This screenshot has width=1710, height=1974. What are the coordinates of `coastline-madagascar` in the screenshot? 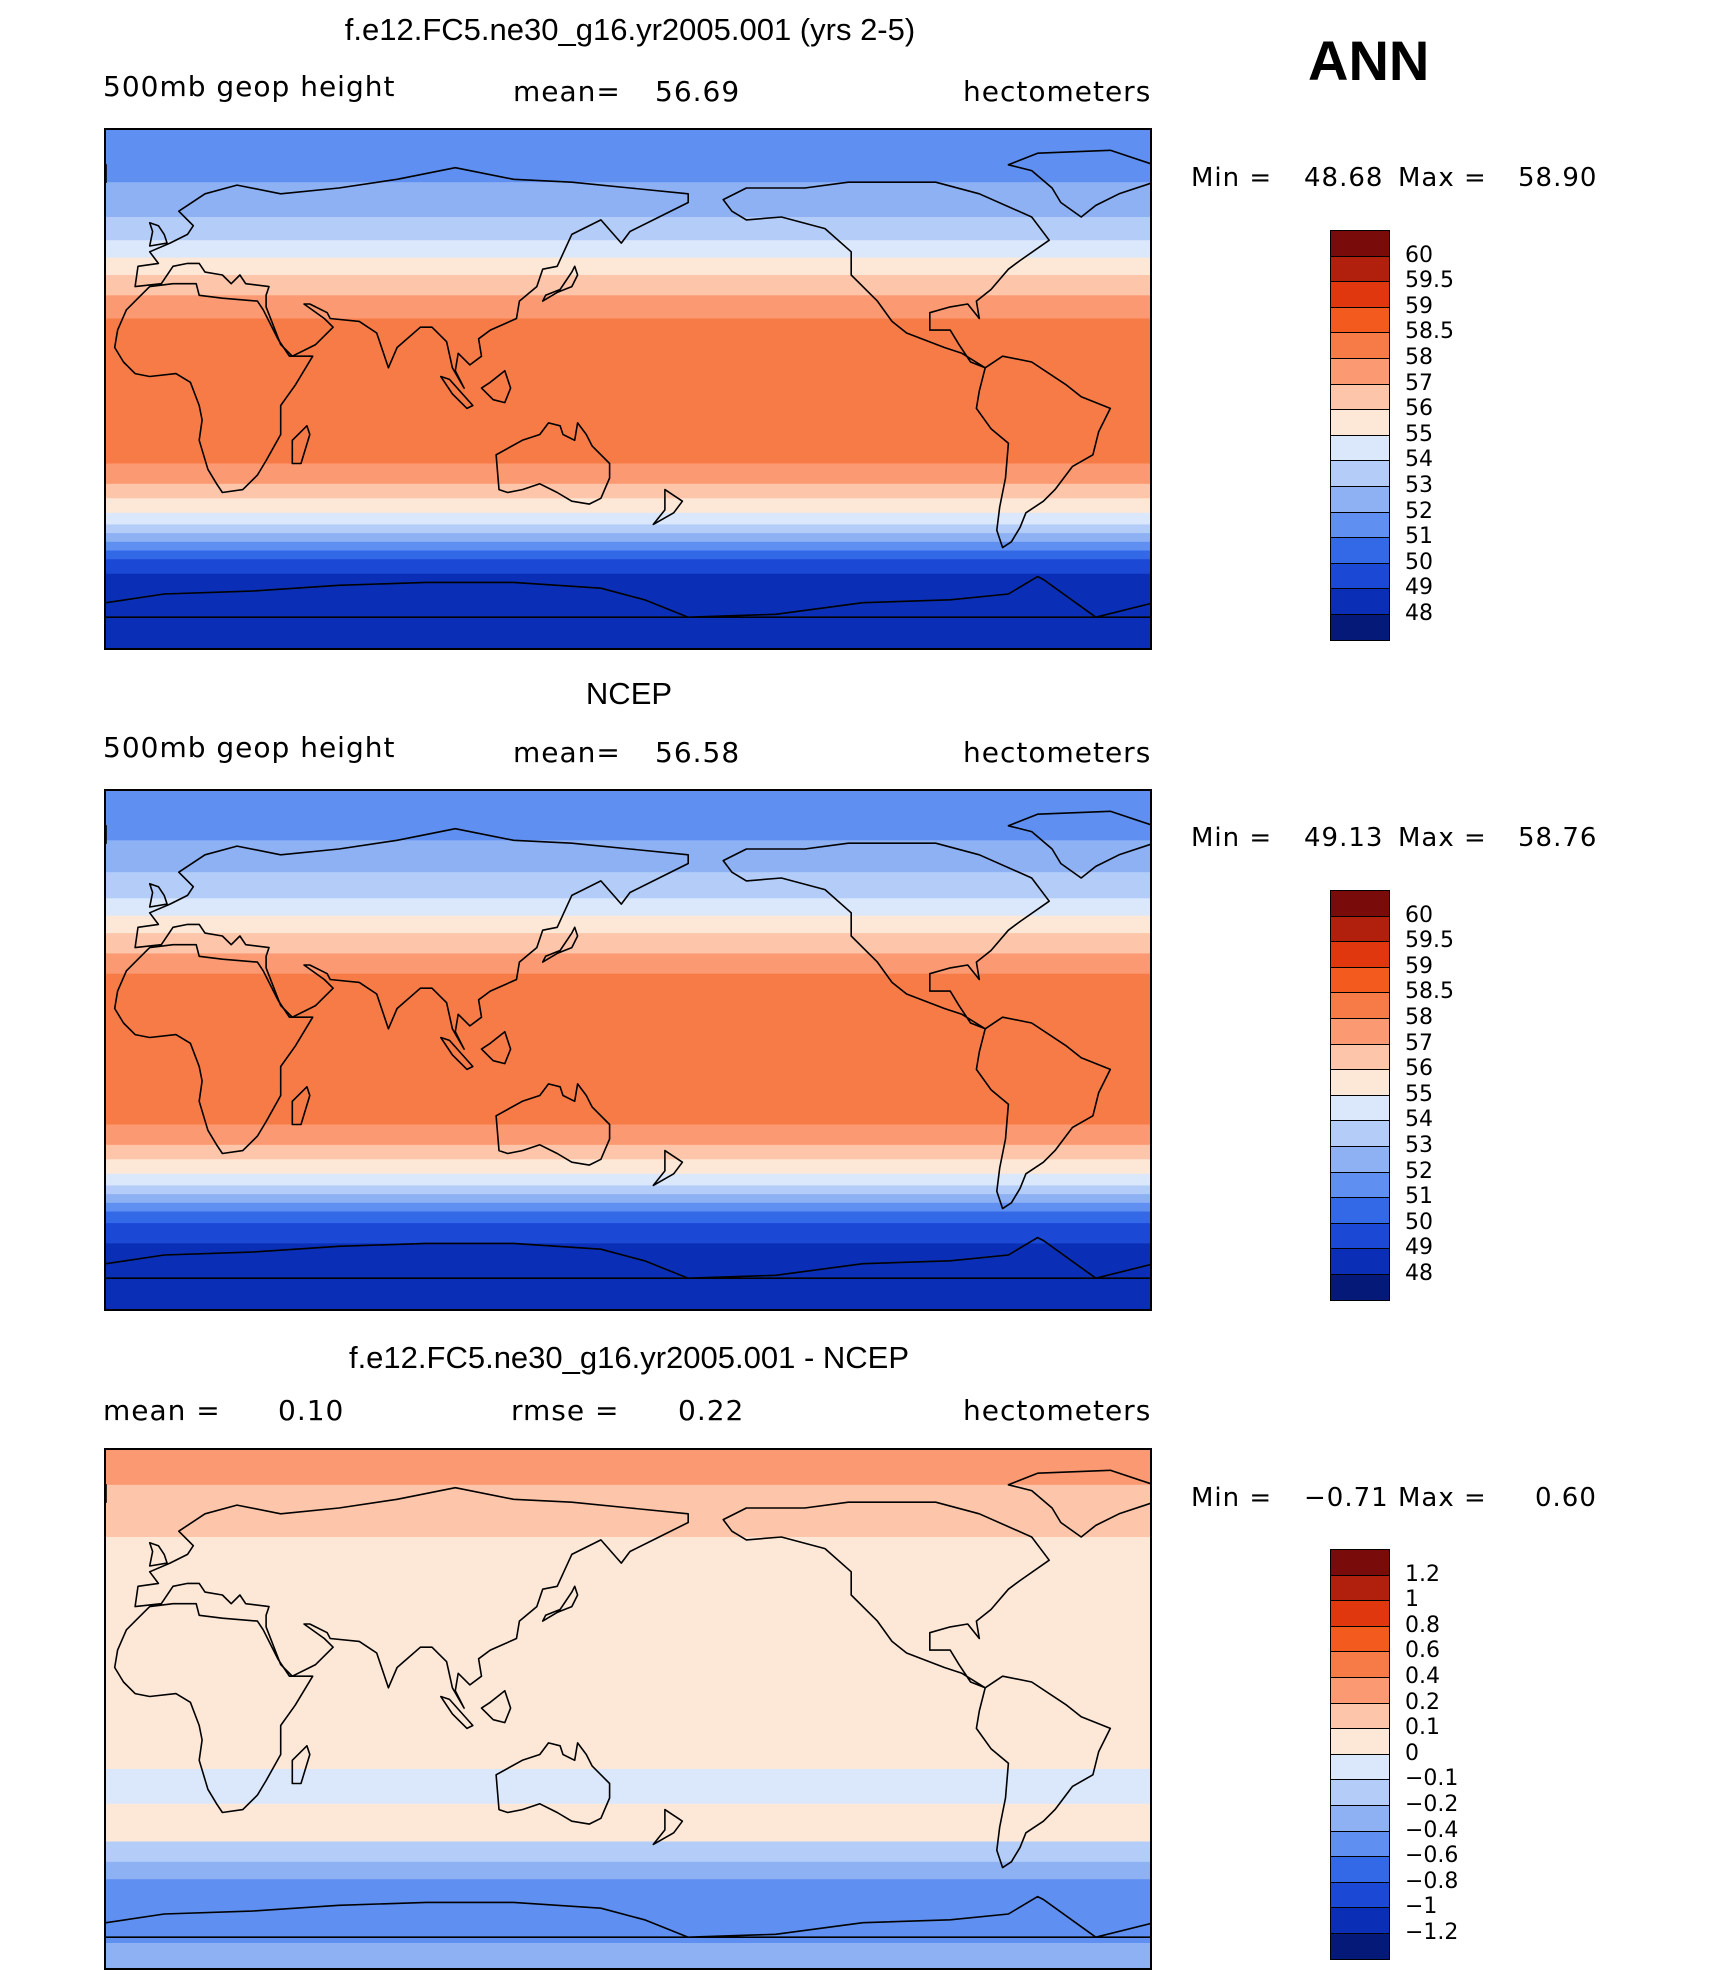 It's located at (301, 1764).